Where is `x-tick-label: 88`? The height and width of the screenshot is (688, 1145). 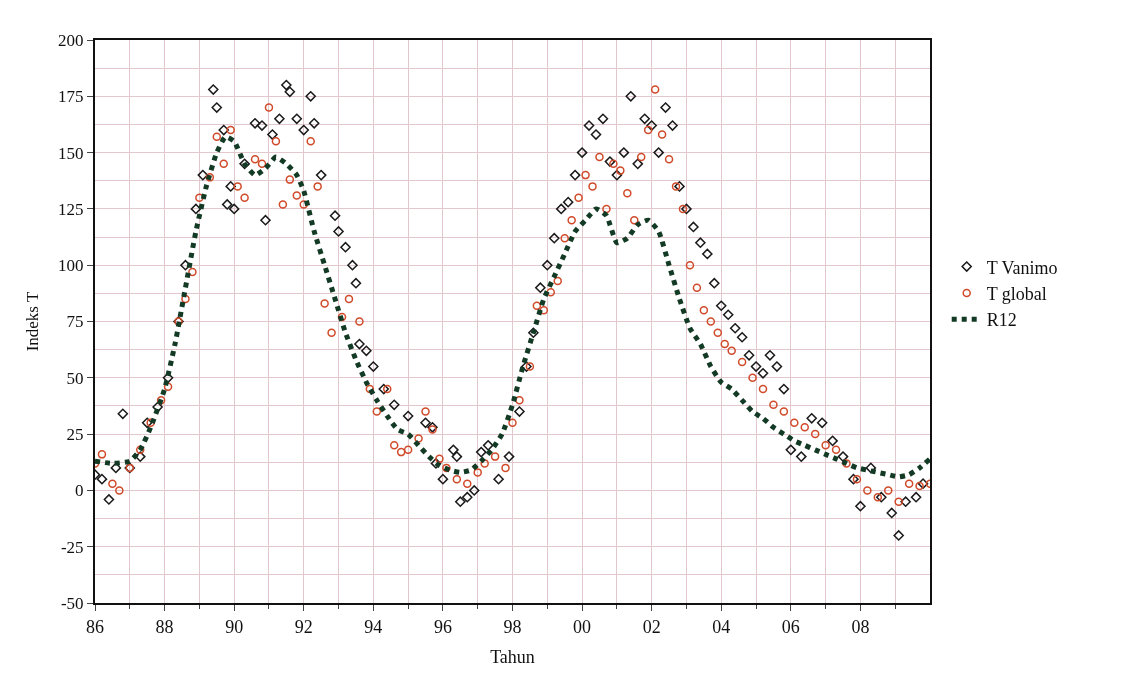 x-tick-label: 88 is located at coordinates (164, 626).